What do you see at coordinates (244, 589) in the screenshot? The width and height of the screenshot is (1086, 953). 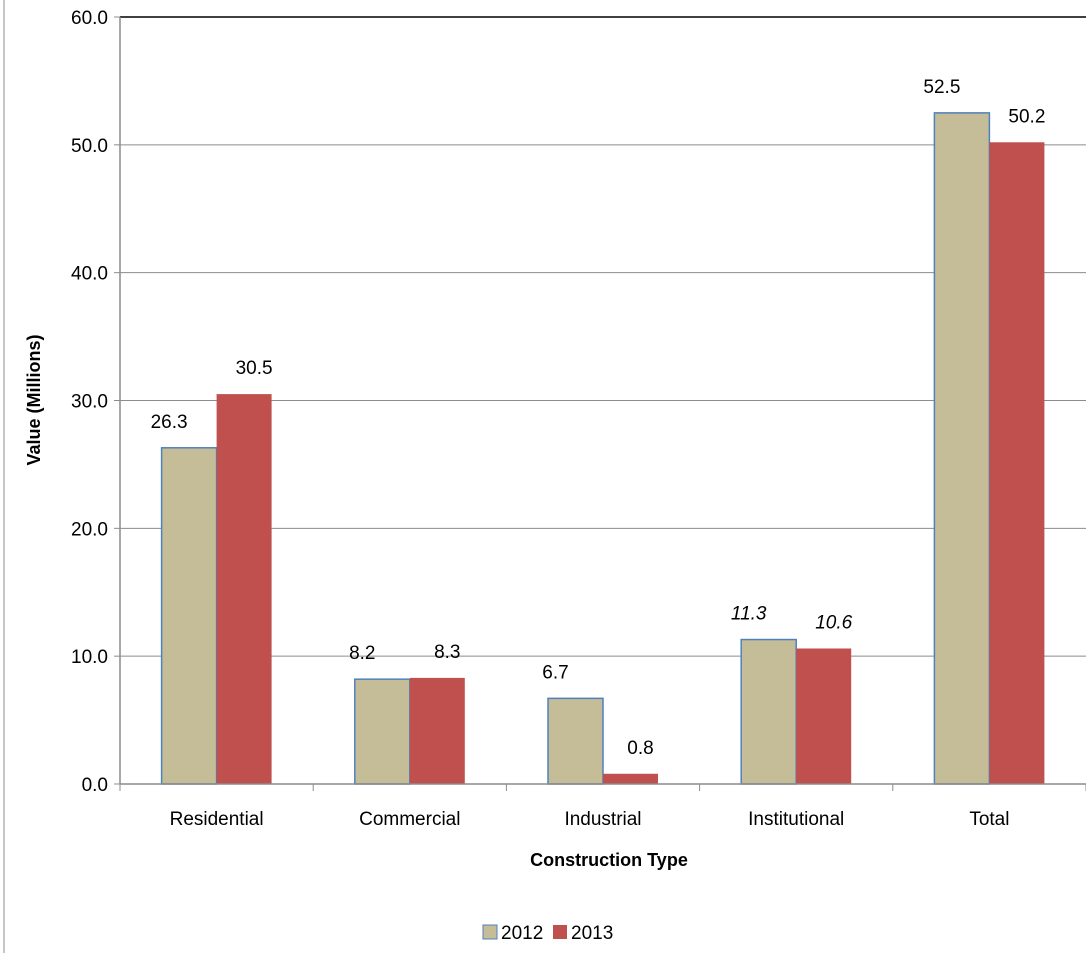 I see `bar-2013-residential` at bounding box center [244, 589].